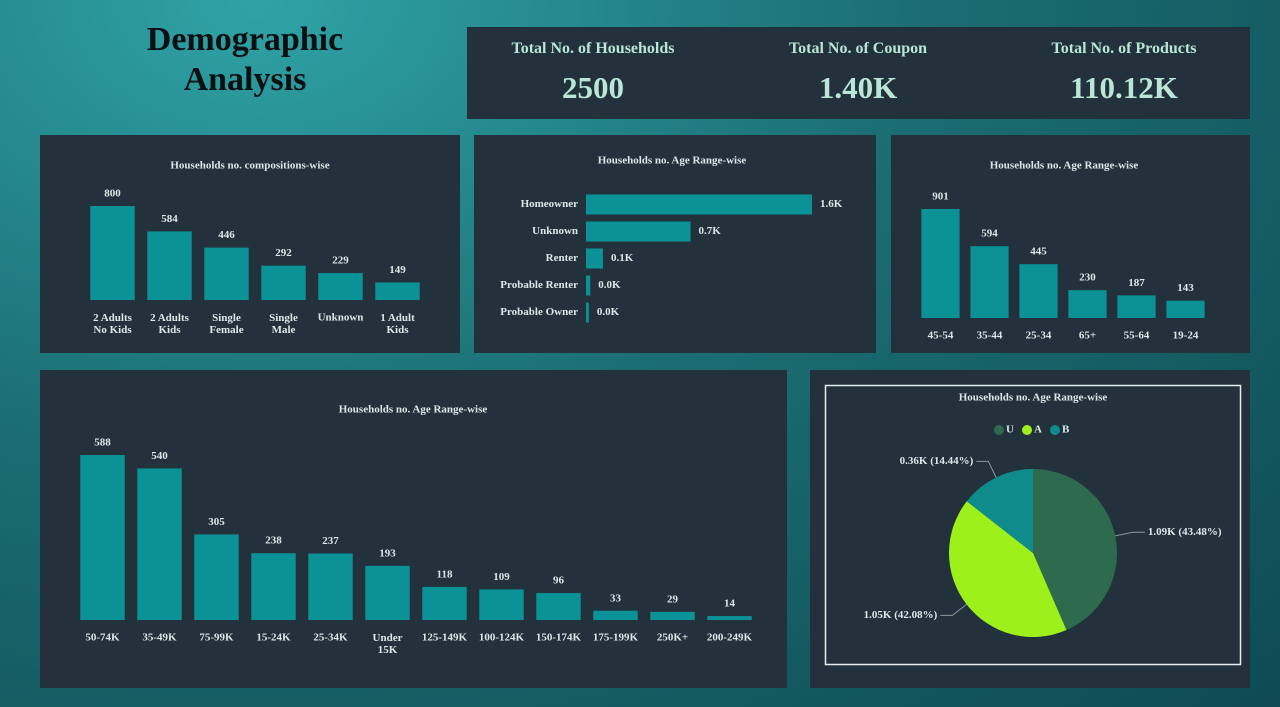  Describe the element at coordinates (1038, 252) in the screenshot. I see `value-label: 445` at that location.